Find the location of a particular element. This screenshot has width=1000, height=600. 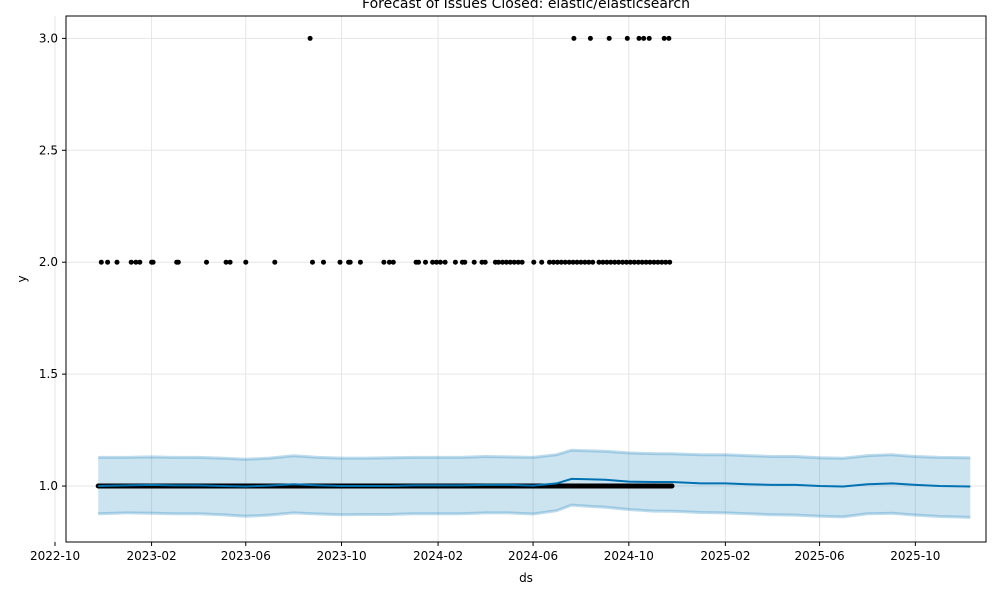

y-tick-label: 1.0 is located at coordinates (48, 486).